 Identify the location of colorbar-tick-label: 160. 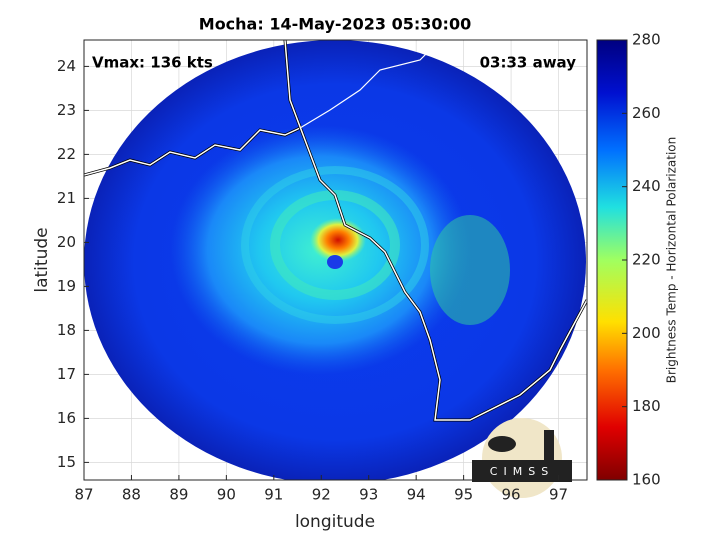
(646, 480).